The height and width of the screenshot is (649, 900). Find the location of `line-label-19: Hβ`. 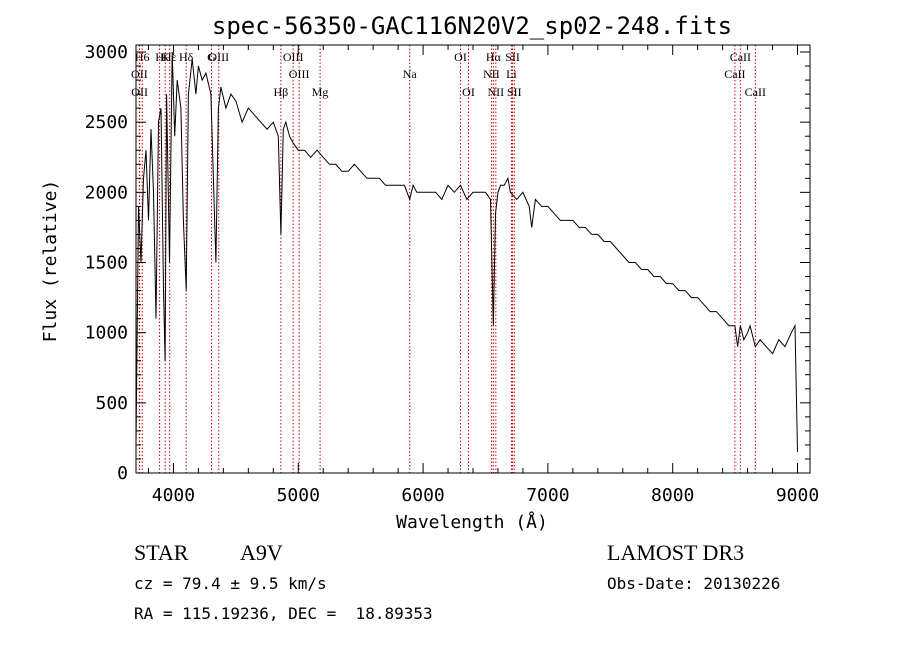

line-label-19: Hβ is located at coordinates (281, 92).